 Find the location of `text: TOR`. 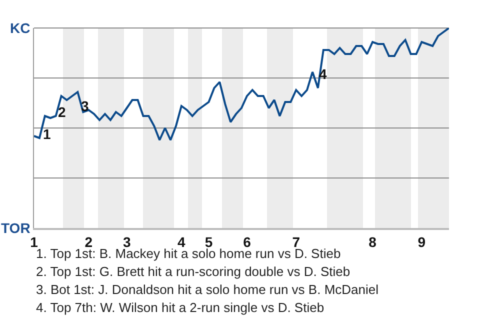

text: TOR is located at coordinates (15, 228).